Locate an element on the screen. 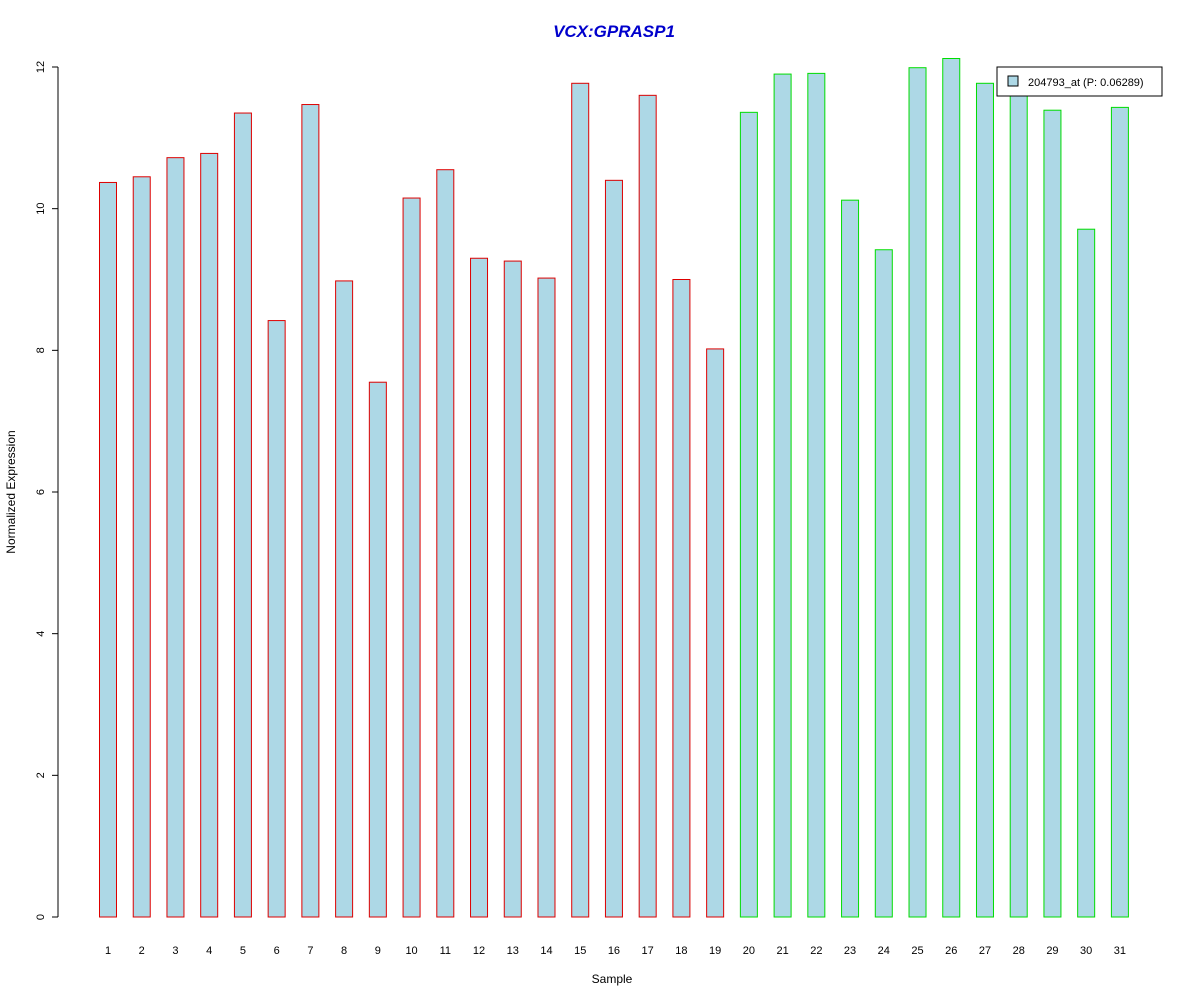 The width and height of the screenshot is (1200, 1000). x-tick-label: 25 is located at coordinates (917, 951).